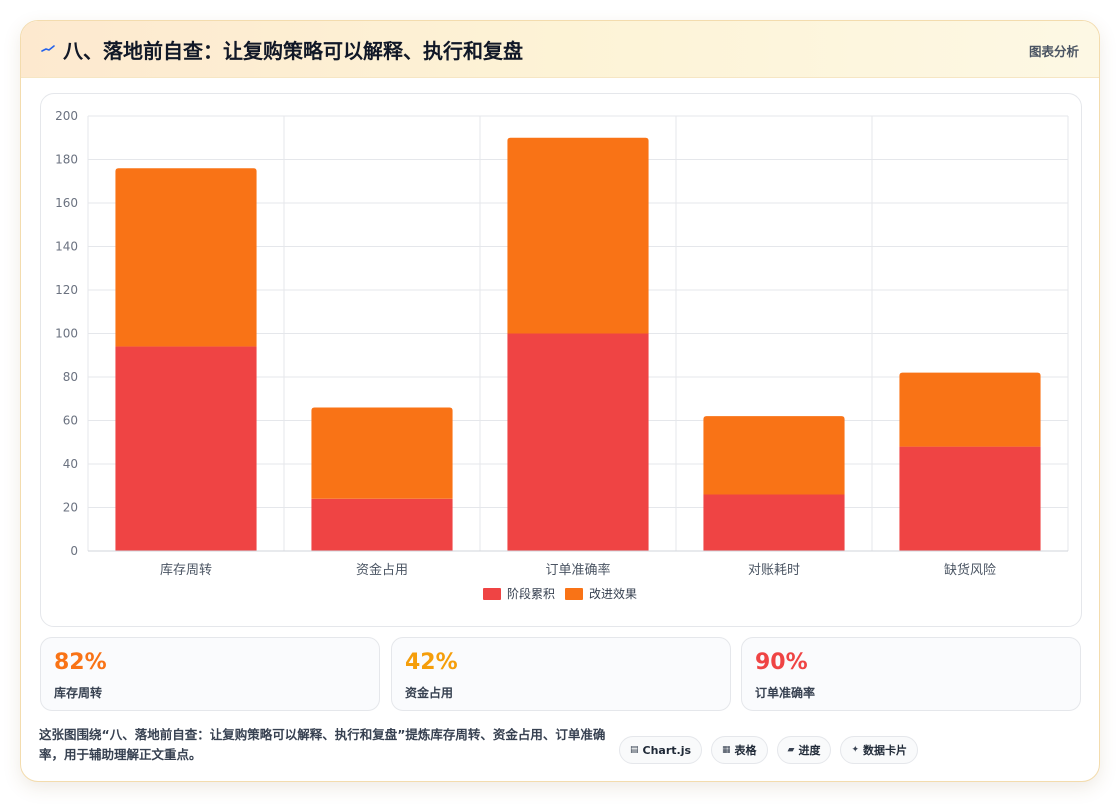 The image size is (1120, 804). Describe the element at coordinates (1053, 51) in the screenshot. I see `chart-analysis-link: 图表分析` at that location.